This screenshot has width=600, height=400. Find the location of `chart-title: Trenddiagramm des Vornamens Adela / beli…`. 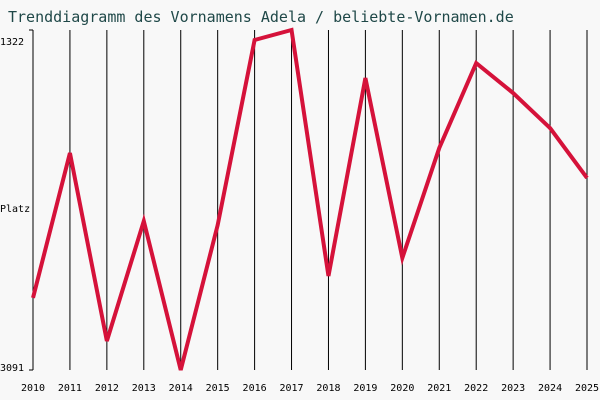

chart-title: Trenddiagramm des Vornamens Adela / beli… is located at coordinates (261, 17).